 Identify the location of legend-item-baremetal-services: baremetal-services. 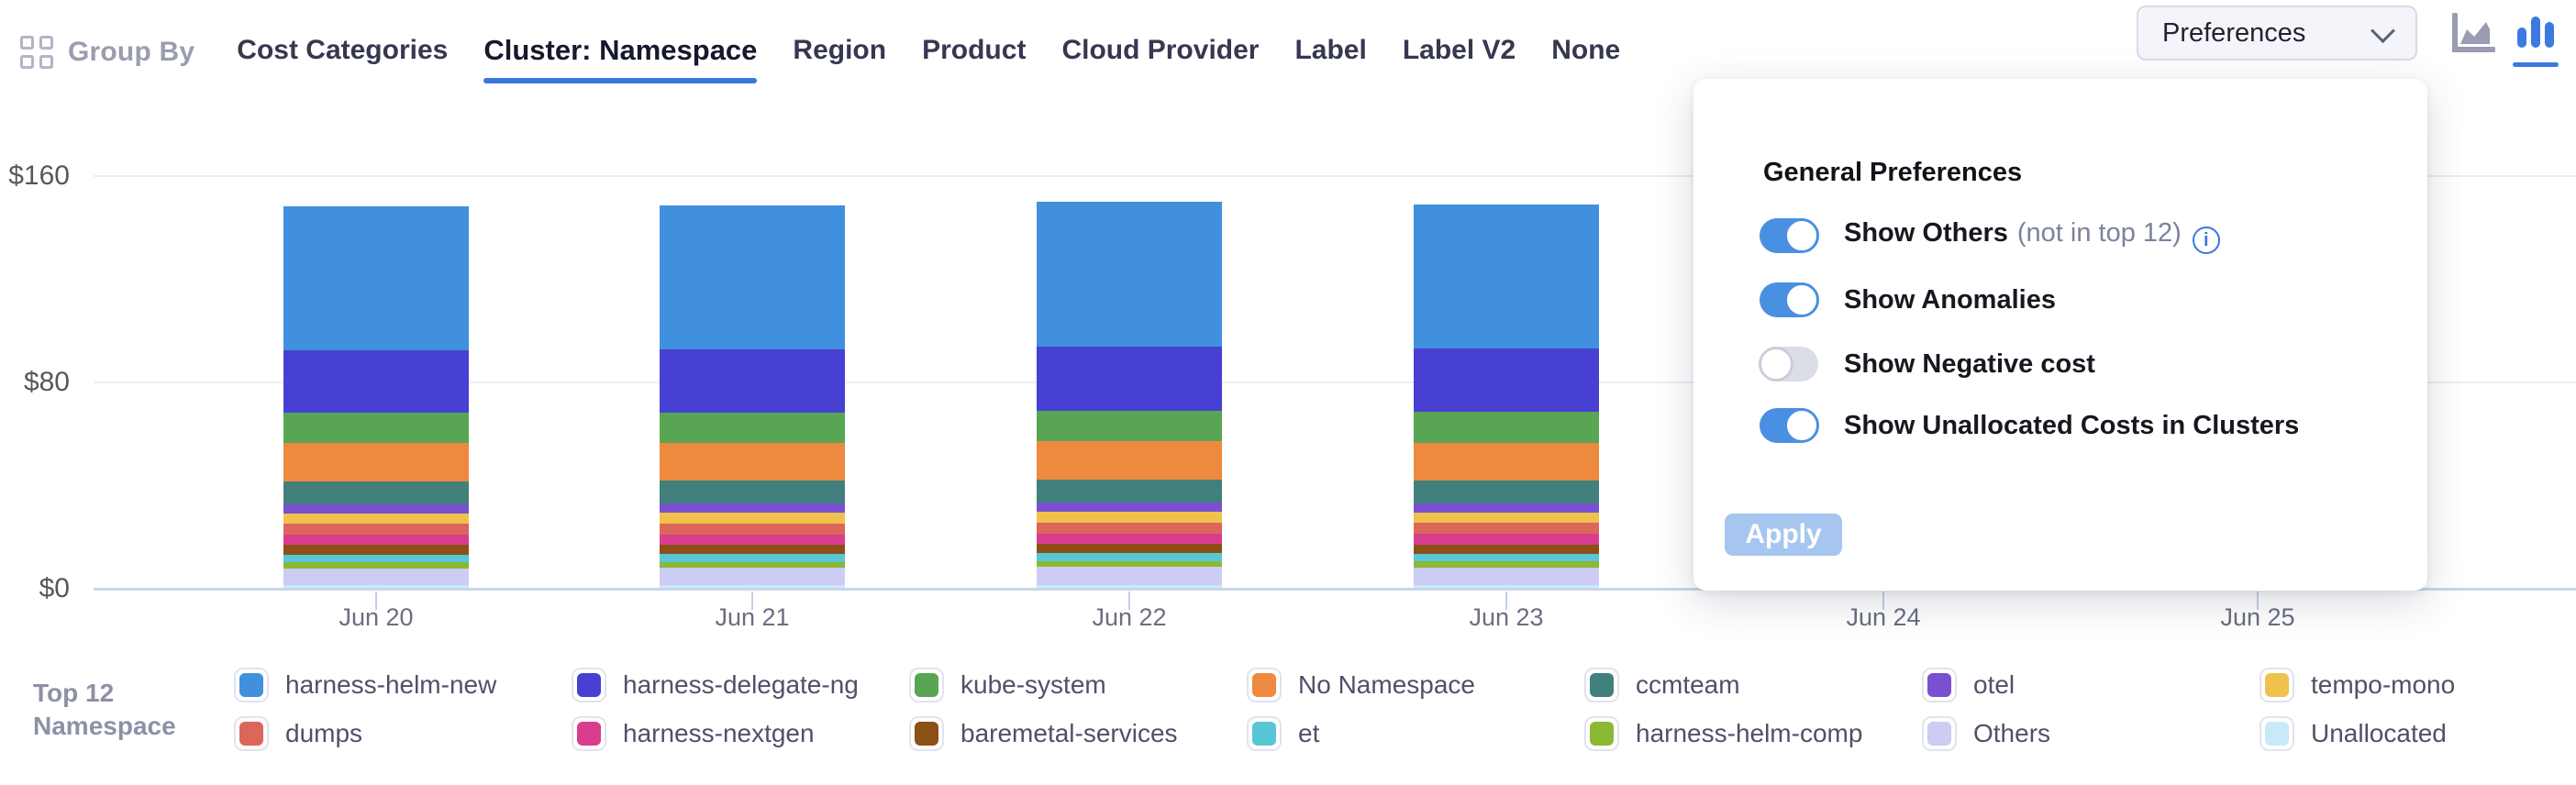
(1078, 733).